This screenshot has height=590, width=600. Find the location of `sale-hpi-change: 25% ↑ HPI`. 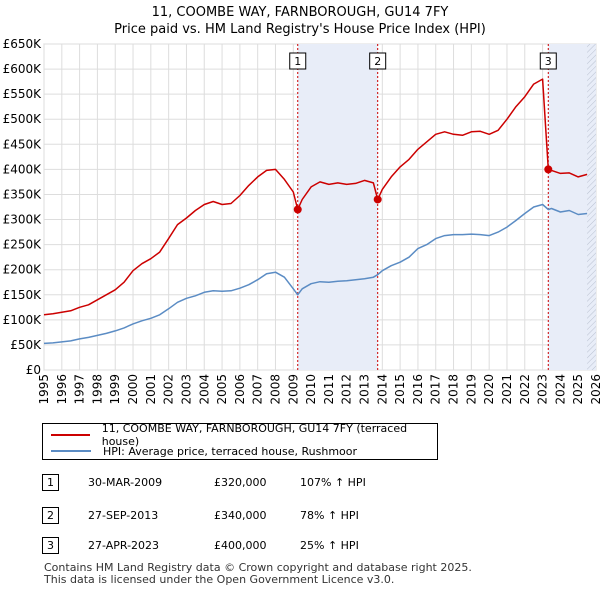

sale-hpi-change: 25% ↑ HPI is located at coordinates (329, 545).